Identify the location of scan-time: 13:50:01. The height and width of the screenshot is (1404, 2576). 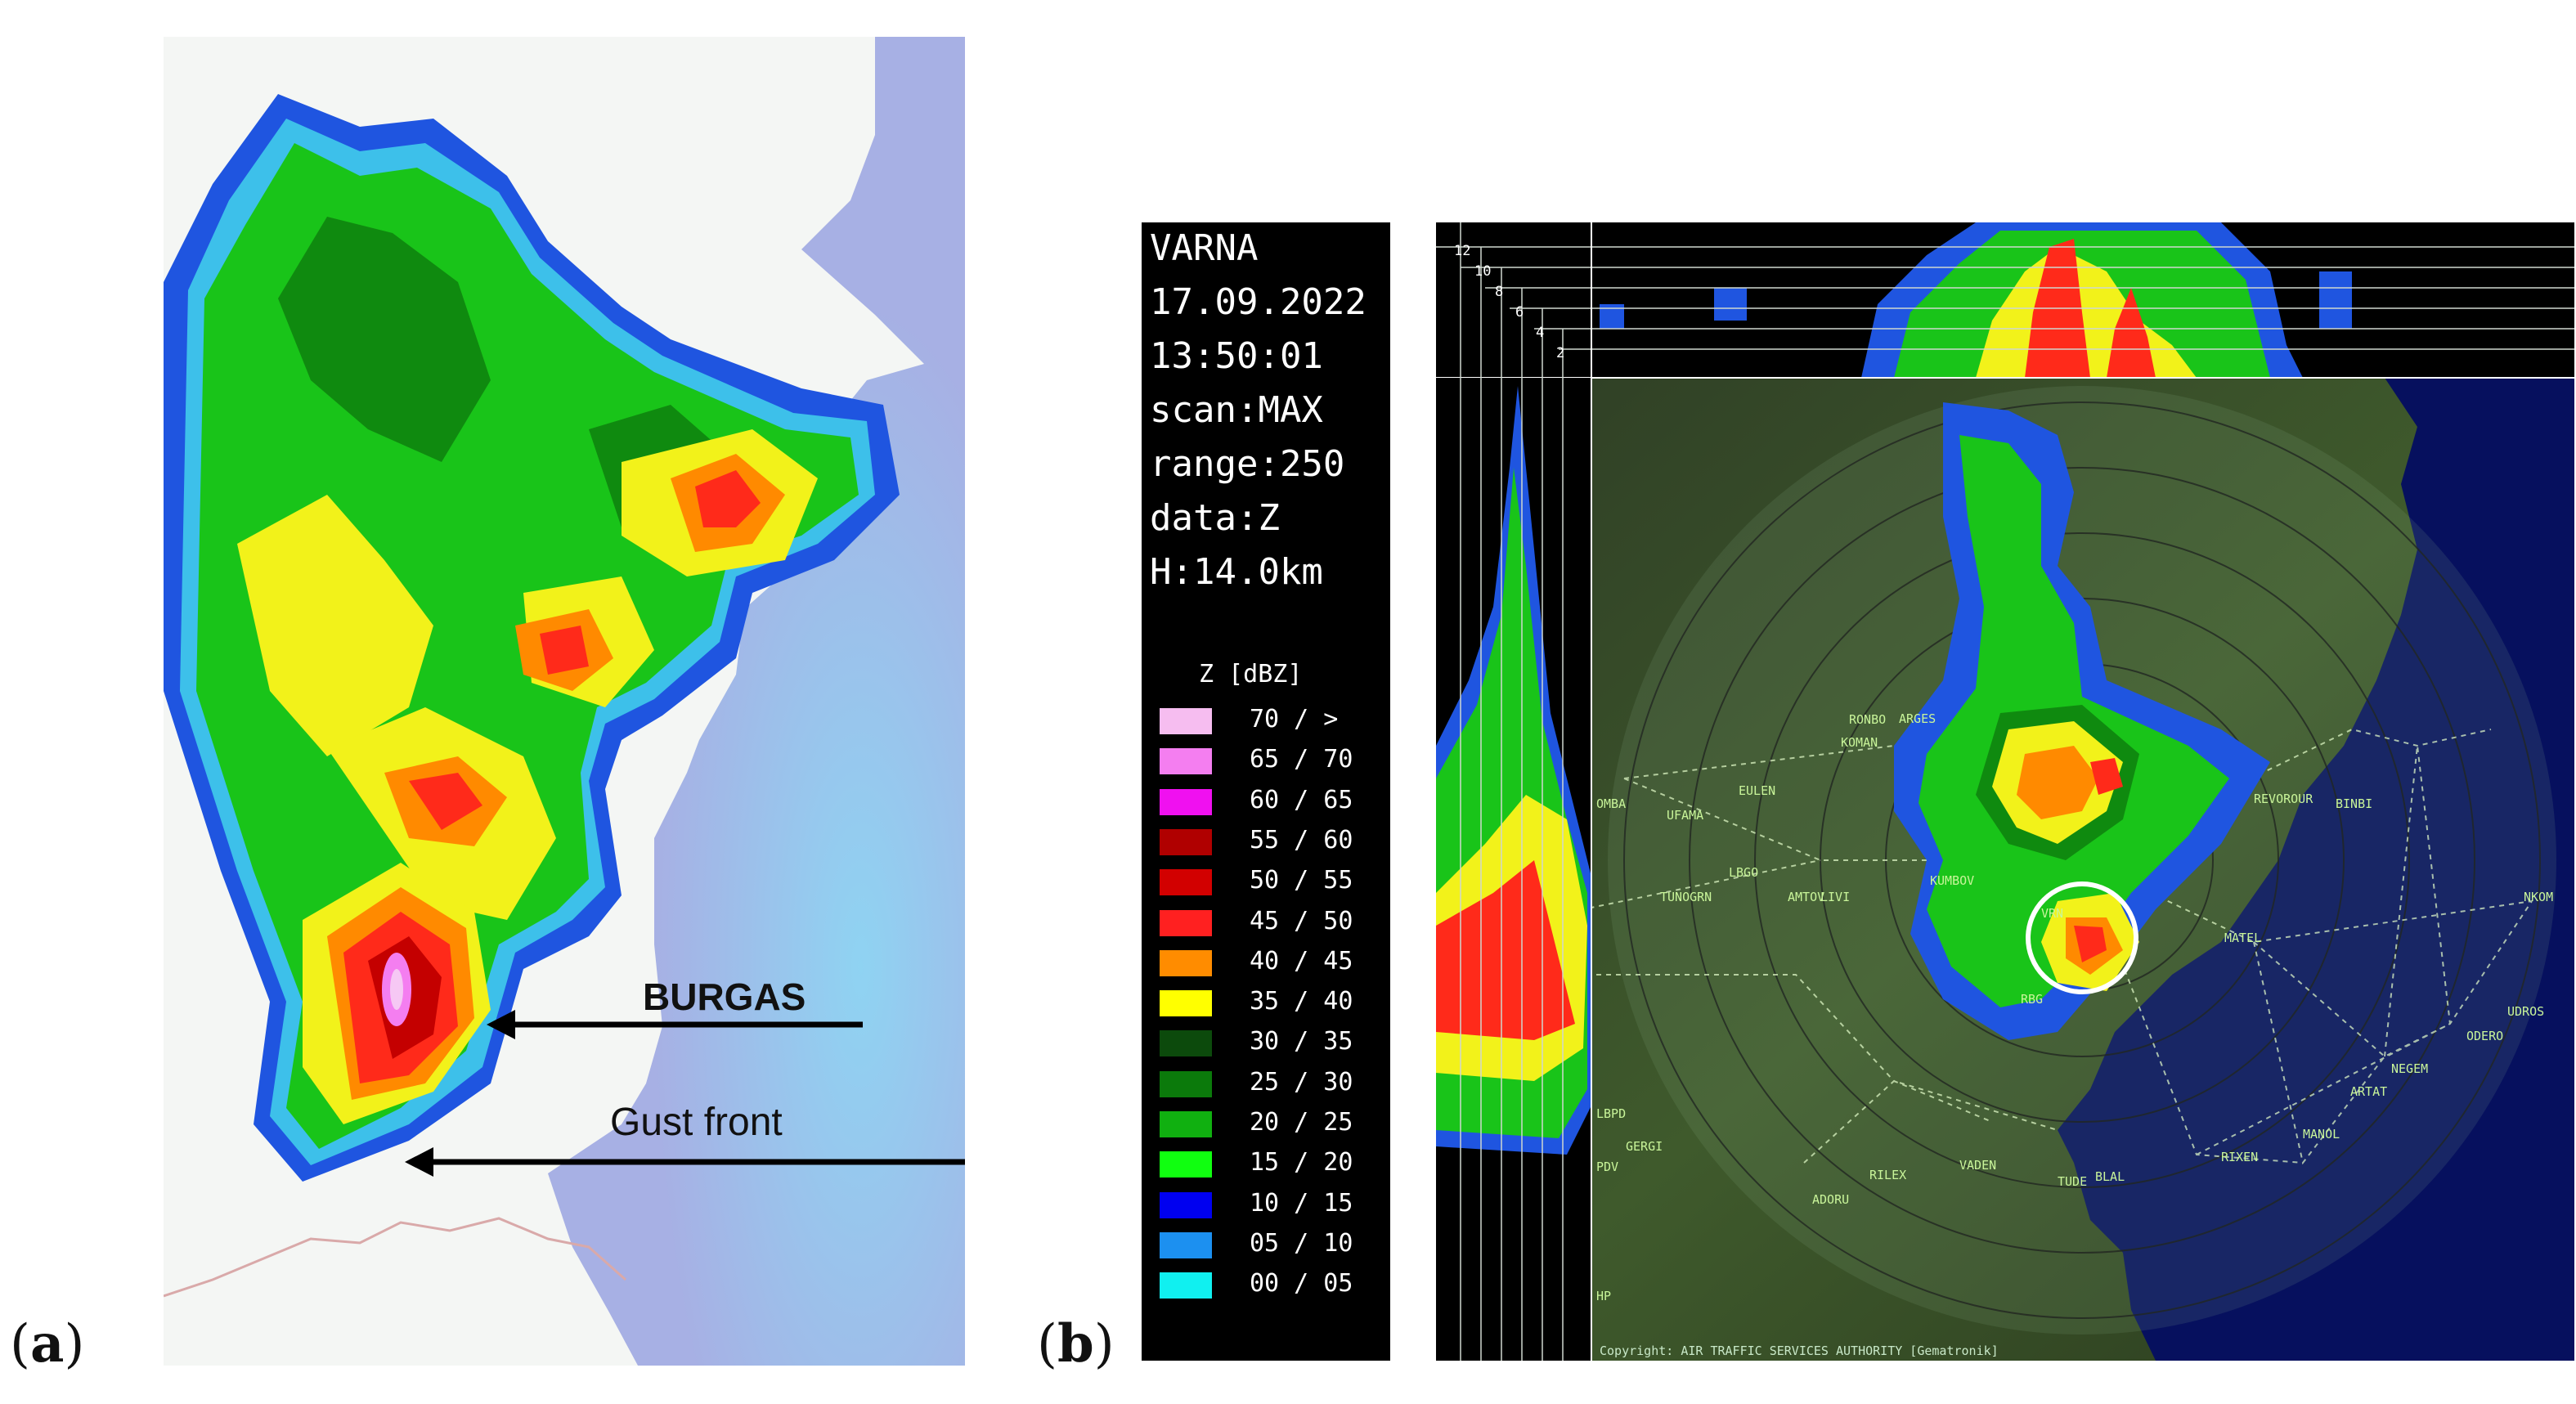
(1236, 356).